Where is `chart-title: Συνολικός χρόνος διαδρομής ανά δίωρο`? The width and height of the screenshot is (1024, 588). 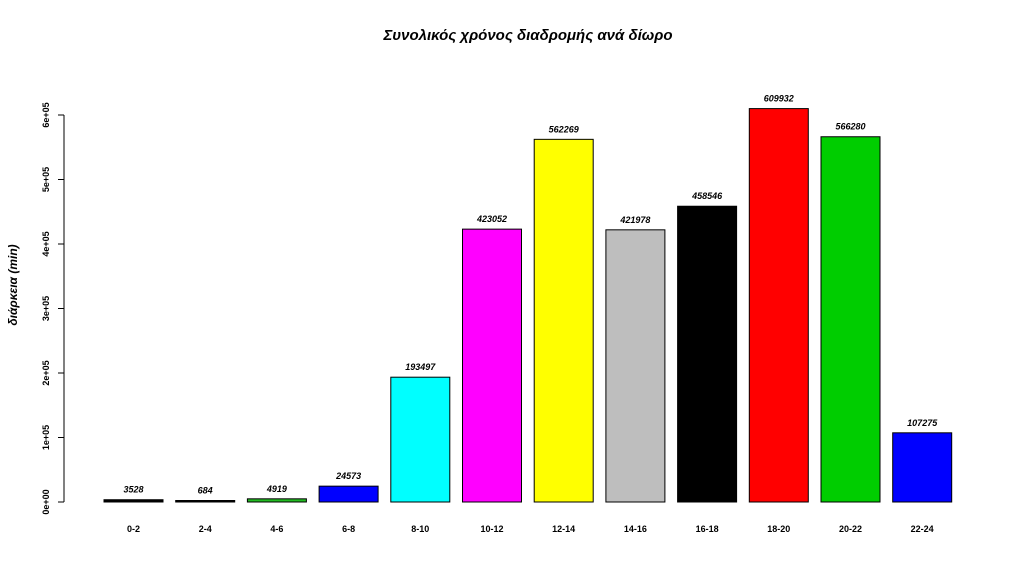 chart-title: Συνολικός χρόνος διαδρομής ανά δίωρο is located at coordinates (527, 35).